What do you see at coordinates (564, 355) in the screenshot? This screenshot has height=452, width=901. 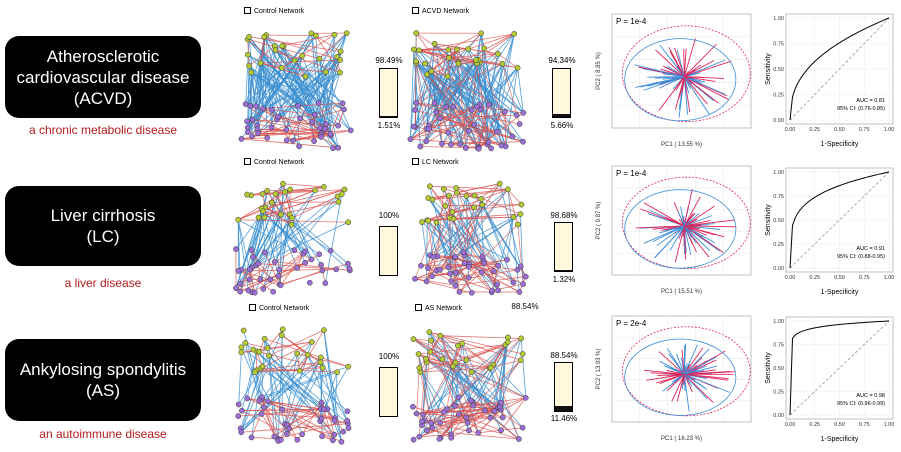 I see `disease-pct-top: 88.54%` at bounding box center [564, 355].